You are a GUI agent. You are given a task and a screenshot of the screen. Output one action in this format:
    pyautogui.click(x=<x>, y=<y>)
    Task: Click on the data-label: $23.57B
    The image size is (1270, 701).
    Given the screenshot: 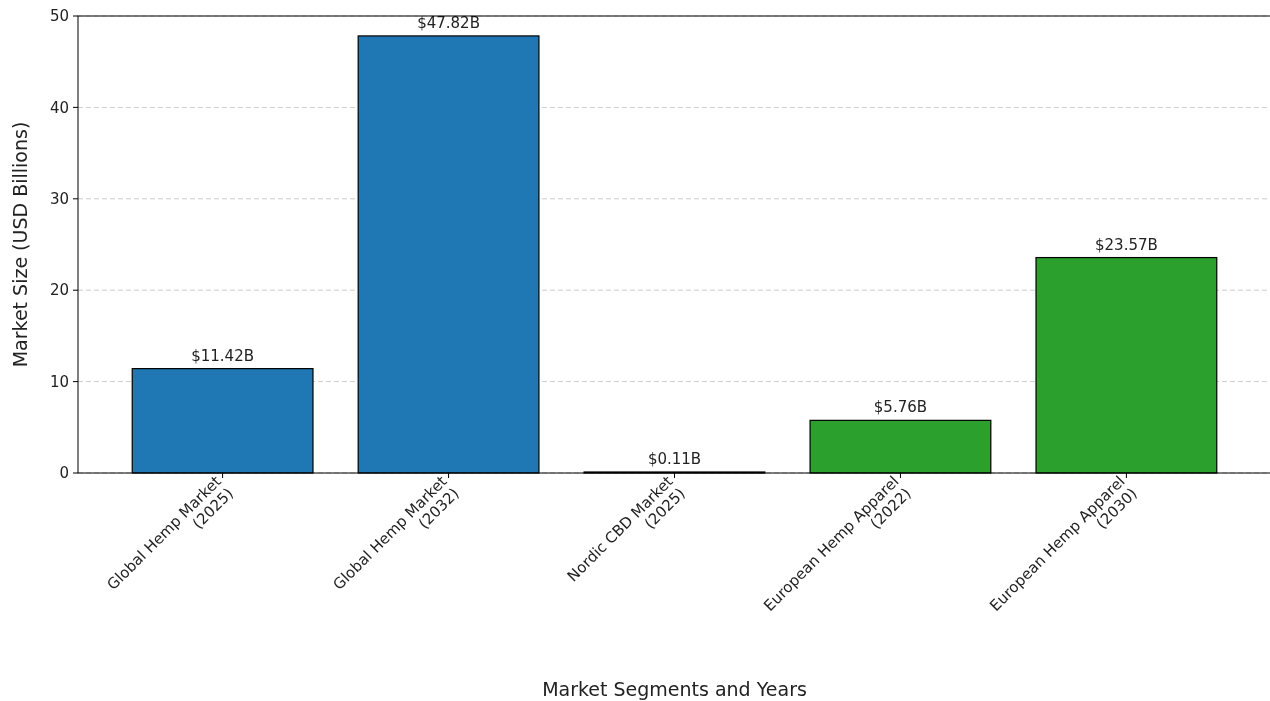 What is the action you would take?
    pyautogui.click(x=1126, y=244)
    